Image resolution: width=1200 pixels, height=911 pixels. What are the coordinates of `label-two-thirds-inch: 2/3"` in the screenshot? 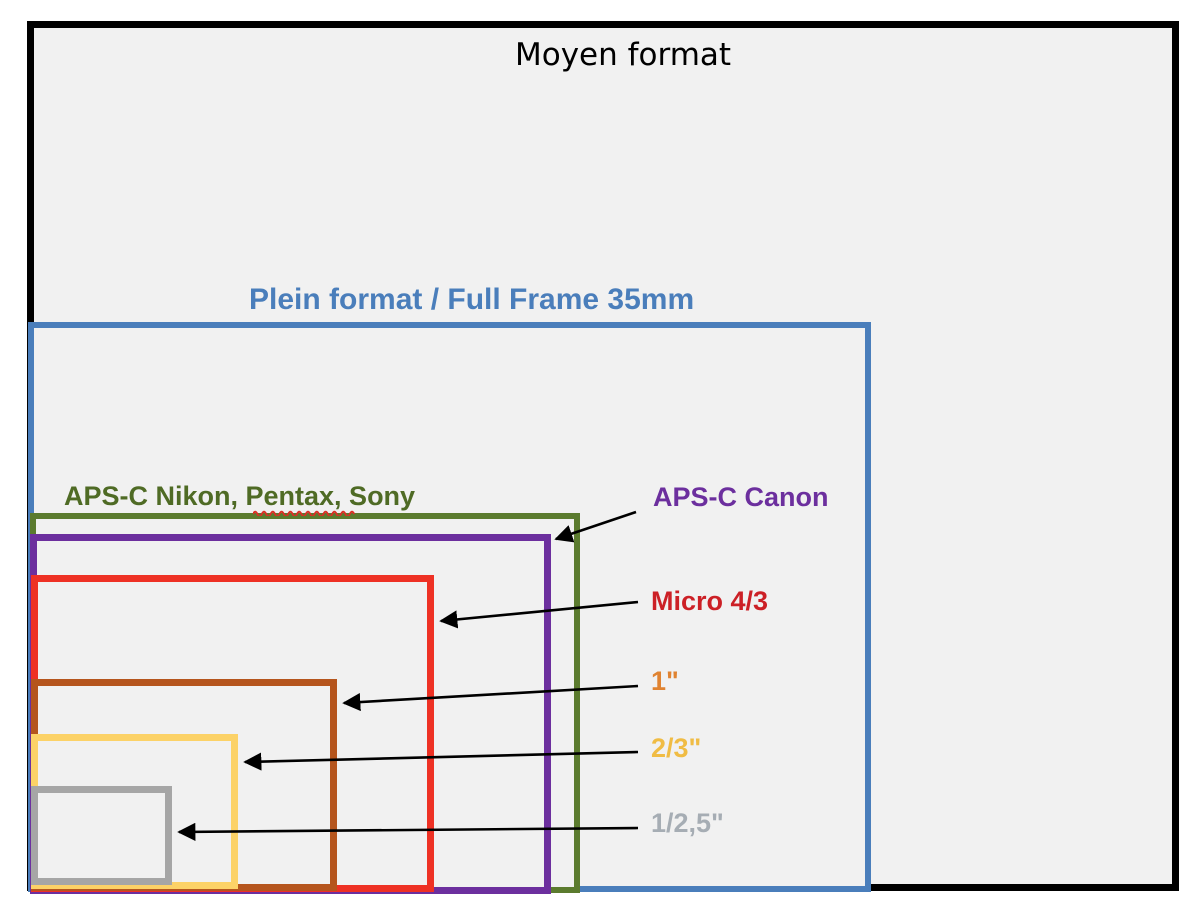 It's located at (676, 748).